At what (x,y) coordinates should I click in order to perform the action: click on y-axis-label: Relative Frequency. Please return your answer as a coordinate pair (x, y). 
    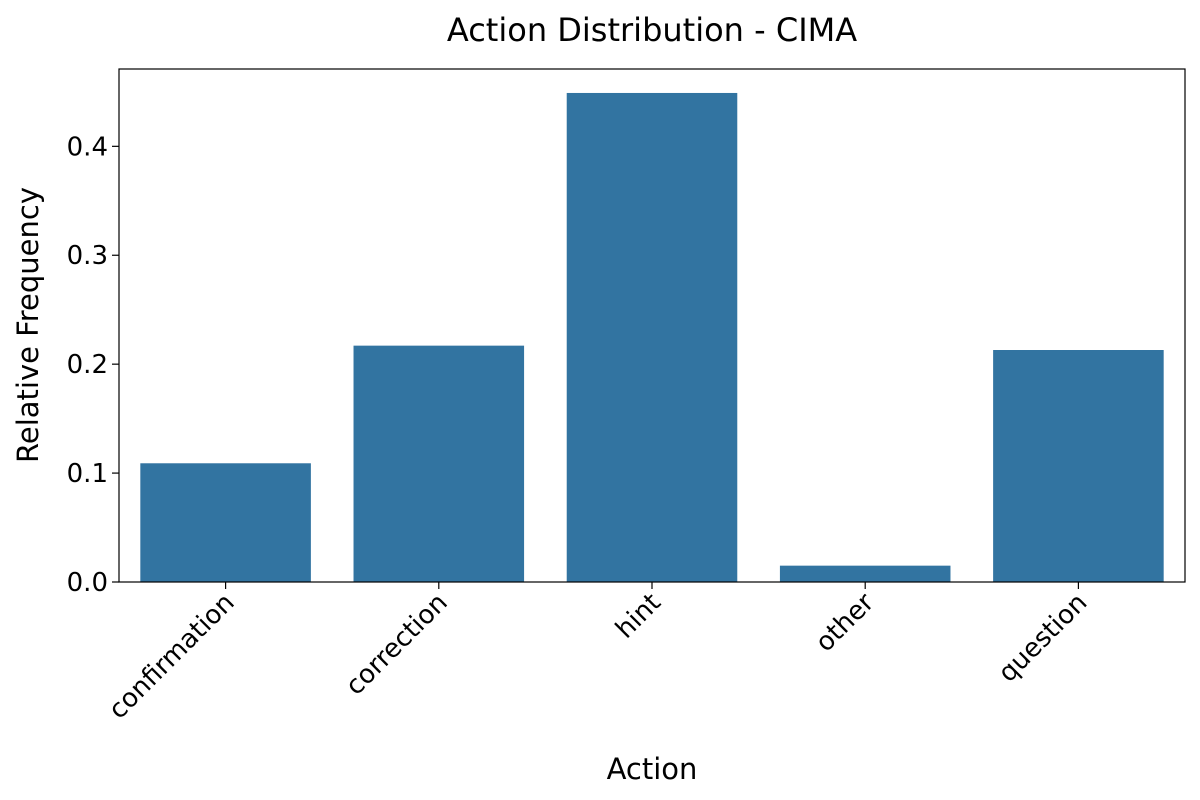
    Looking at the image, I should click on (28, 325).